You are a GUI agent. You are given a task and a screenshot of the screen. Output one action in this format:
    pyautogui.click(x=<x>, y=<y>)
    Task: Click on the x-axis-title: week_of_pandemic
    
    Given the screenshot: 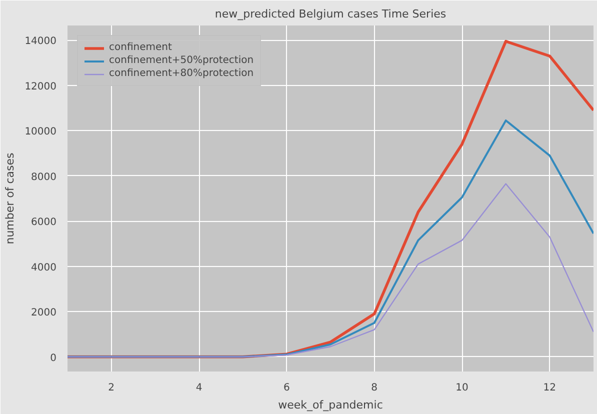 What is the action you would take?
    pyautogui.click(x=330, y=405)
    